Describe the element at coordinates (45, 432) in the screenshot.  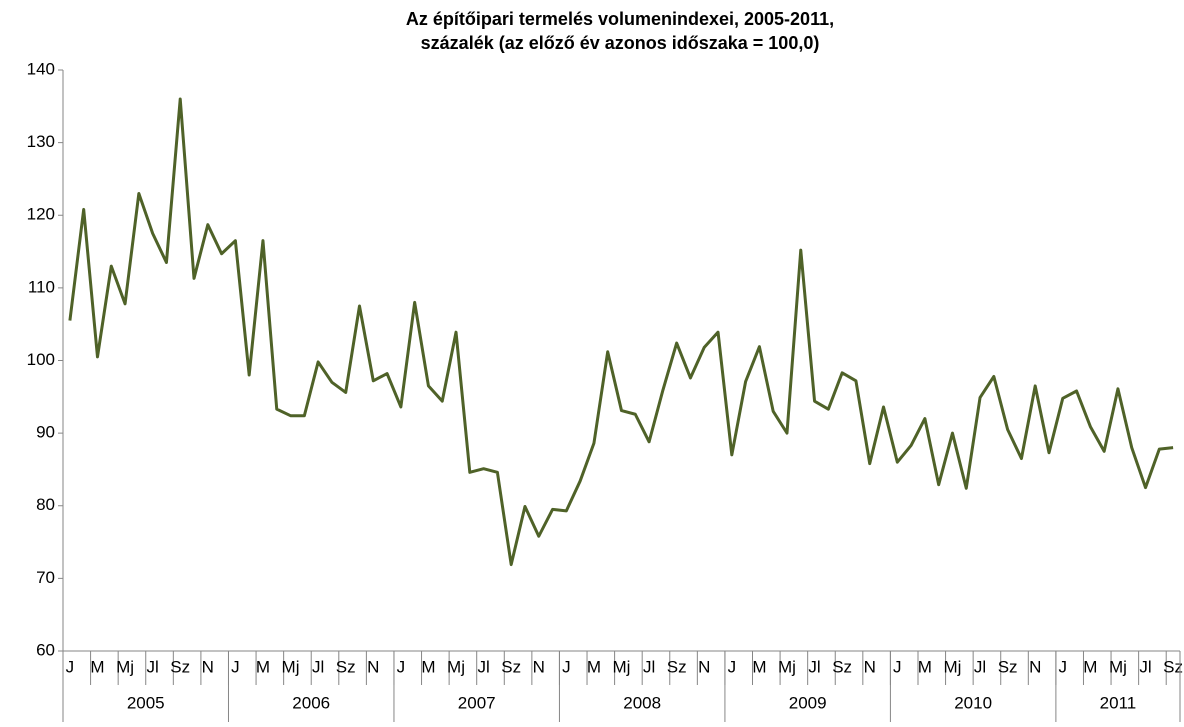
I see `y-tick-label: 90` at that location.